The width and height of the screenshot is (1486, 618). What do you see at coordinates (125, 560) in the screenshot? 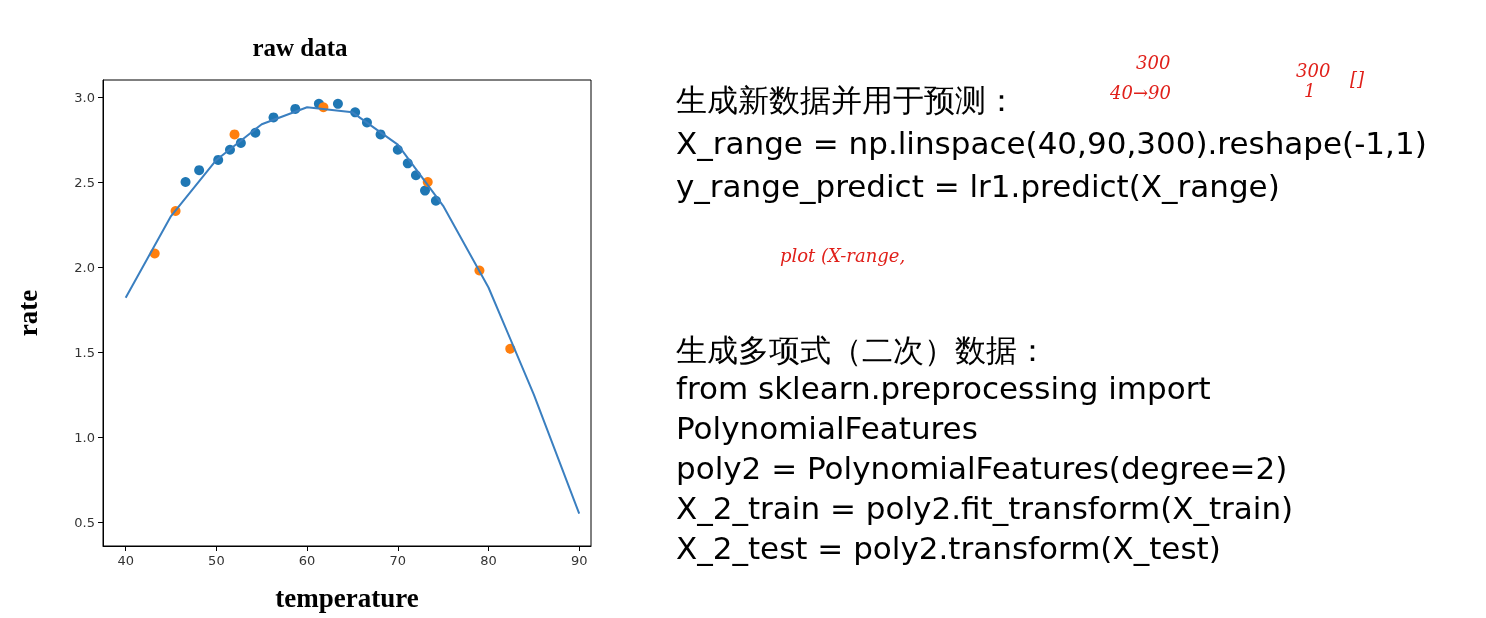
I see `x-tick-label: 40` at bounding box center [125, 560].